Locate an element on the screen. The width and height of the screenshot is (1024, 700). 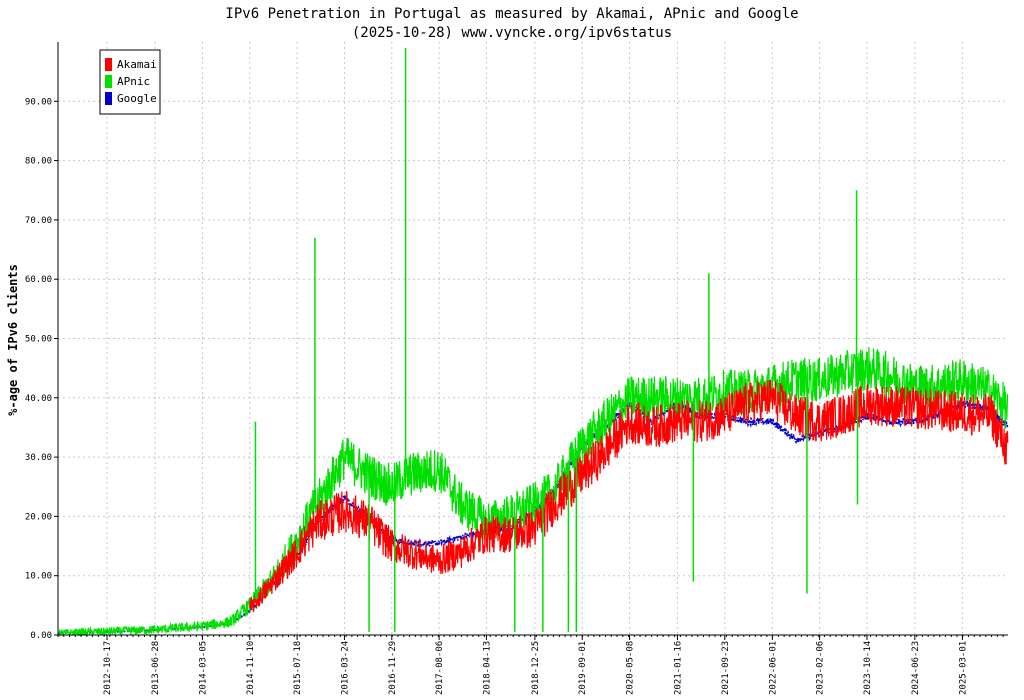
y-tick-label: 60.00 is located at coordinates (38, 280).